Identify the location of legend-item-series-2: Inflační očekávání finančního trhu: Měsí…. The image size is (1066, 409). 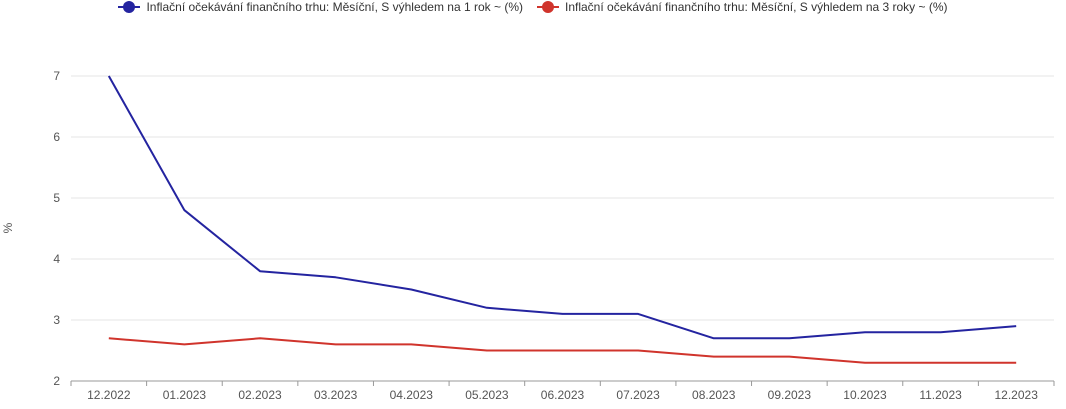
(742, 7).